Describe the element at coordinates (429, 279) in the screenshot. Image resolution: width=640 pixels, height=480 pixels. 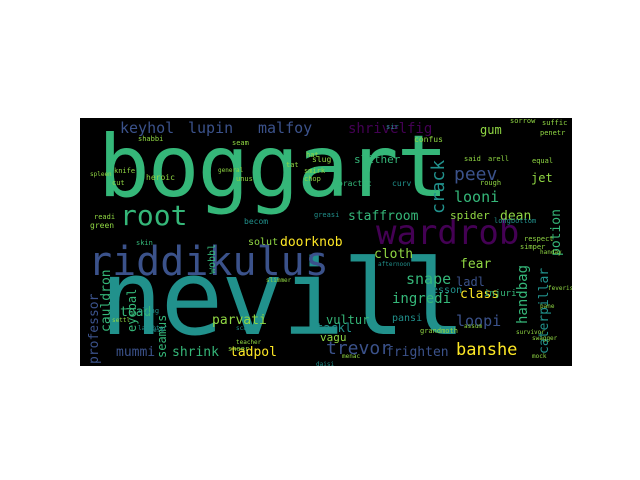
I see `word-snape: snape` at that location.